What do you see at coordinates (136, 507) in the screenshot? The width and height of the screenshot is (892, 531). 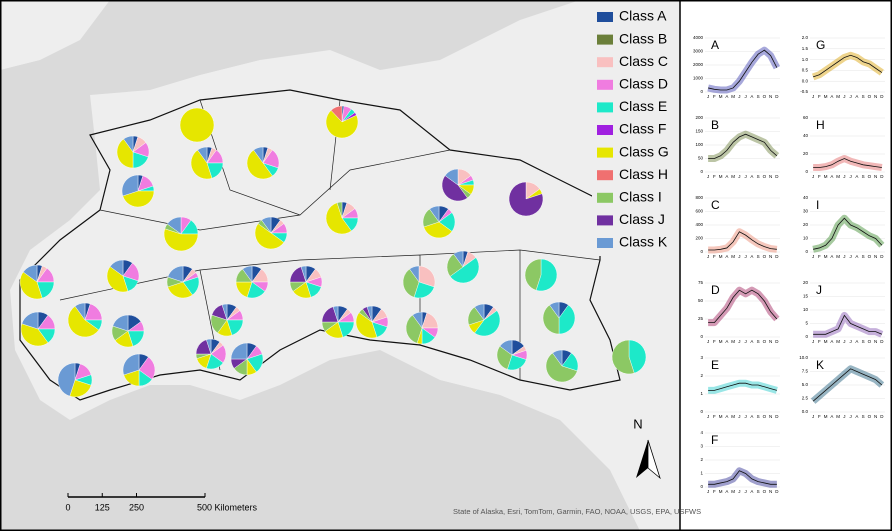 I see `scale-label: 250` at bounding box center [136, 507].